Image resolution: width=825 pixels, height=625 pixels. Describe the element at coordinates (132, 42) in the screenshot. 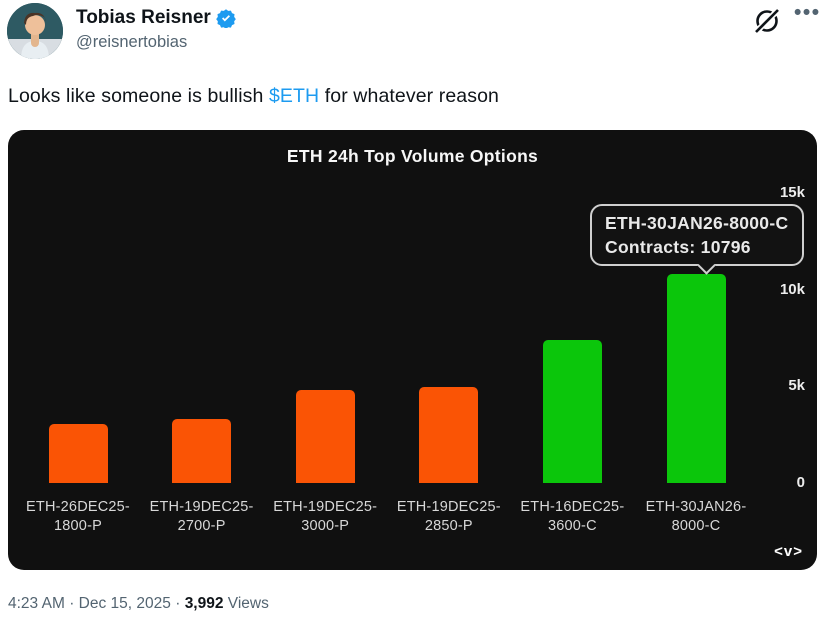

I see `user-handle: @reisnertobias` at that location.